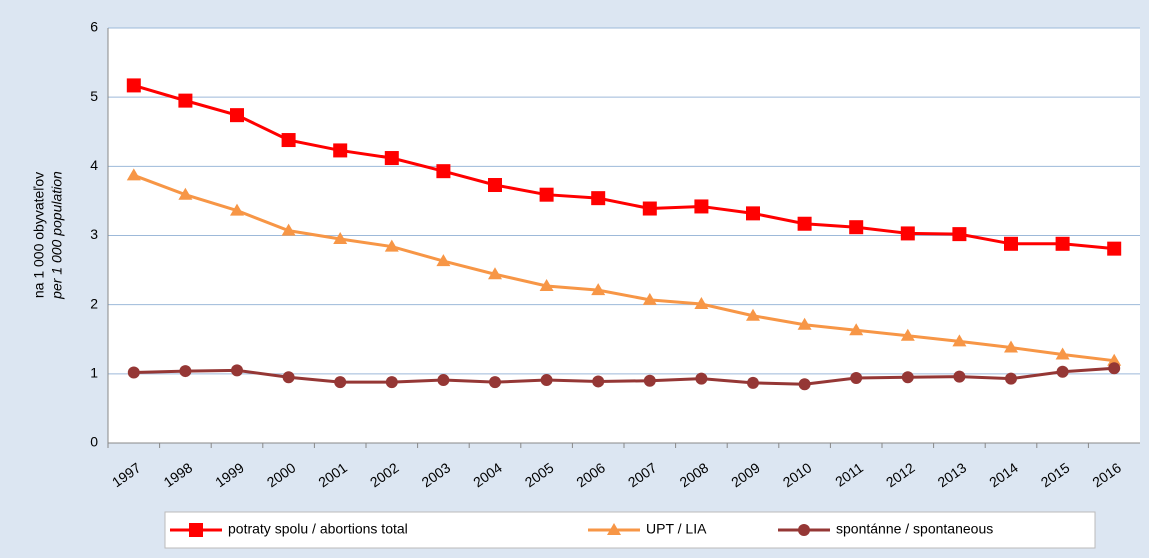 Image resolution: width=1149 pixels, height=558 pixels. What do you see at coordinates (94, 165) in the screenshot?
I see `y-tick-label: 4` at bounding box center [94, 165].